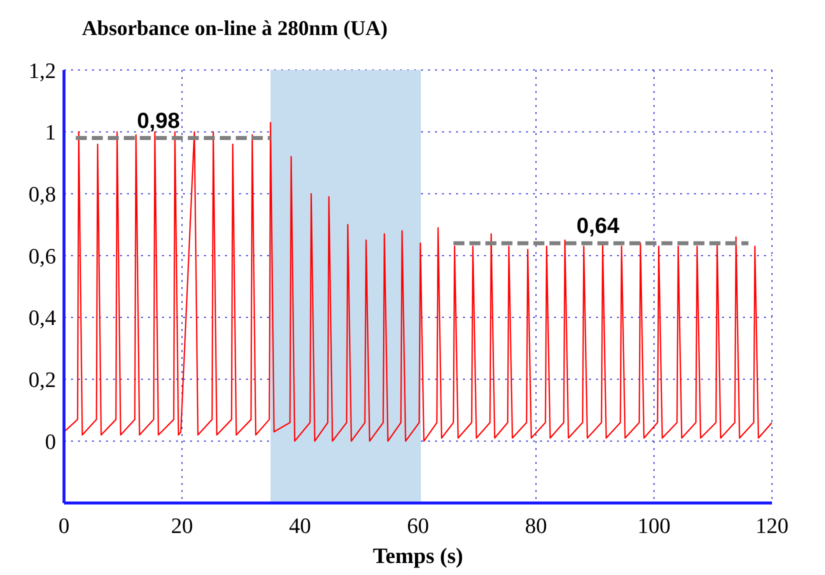 This screenshot has width=825, height=575. What do you see at coordinates (182, 525) in the screenshot?
I see `x-tick-label: 20` at bounding box center [182, 525].